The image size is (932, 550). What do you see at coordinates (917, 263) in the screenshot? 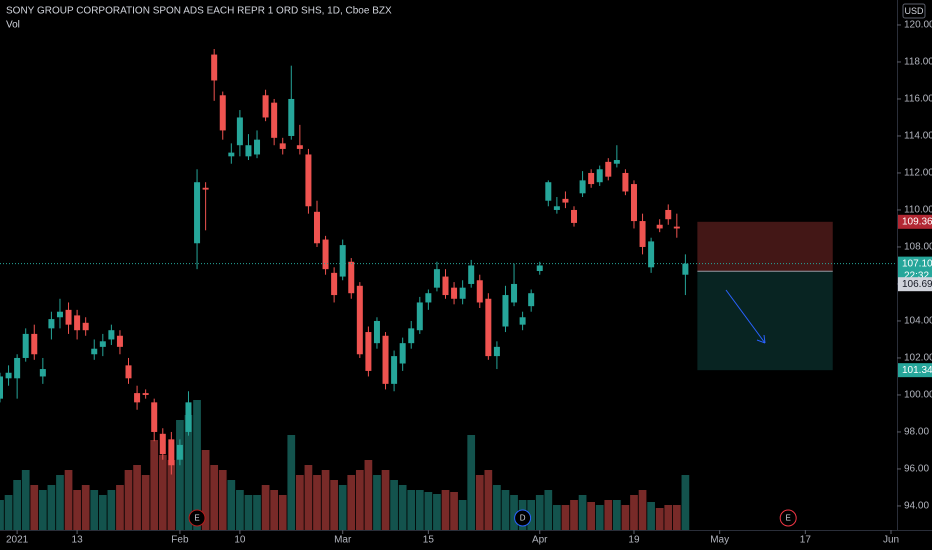
I see `price-label: 107.10` at bounding box center [917, 263].